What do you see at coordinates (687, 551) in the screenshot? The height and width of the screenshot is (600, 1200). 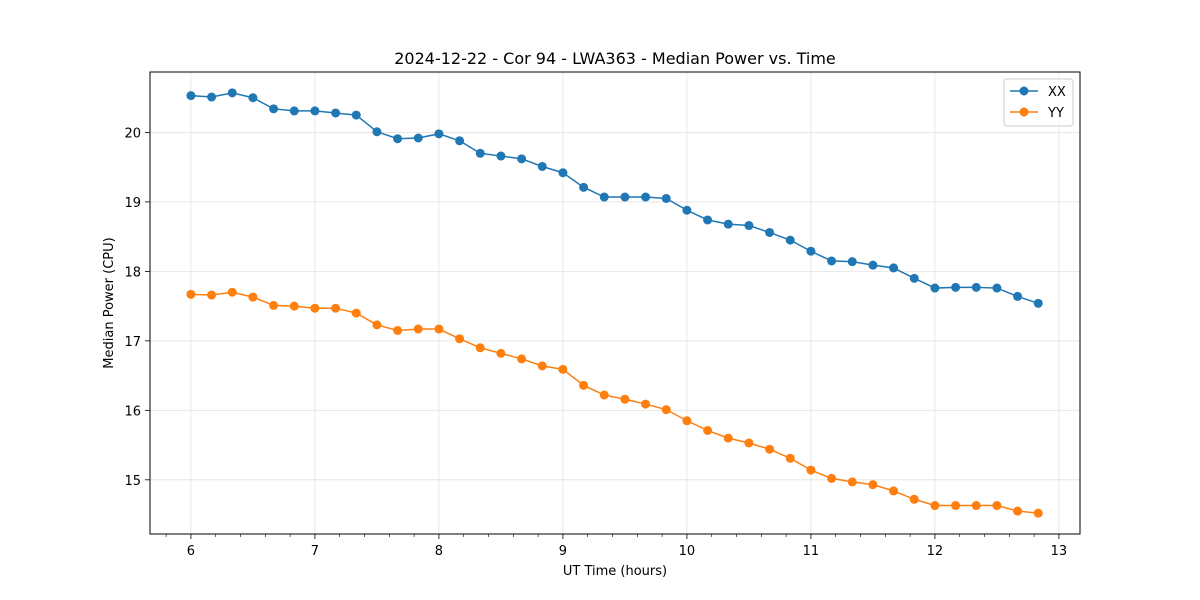 I see `x-tick-label: 10` at bounding box center [687, 551].